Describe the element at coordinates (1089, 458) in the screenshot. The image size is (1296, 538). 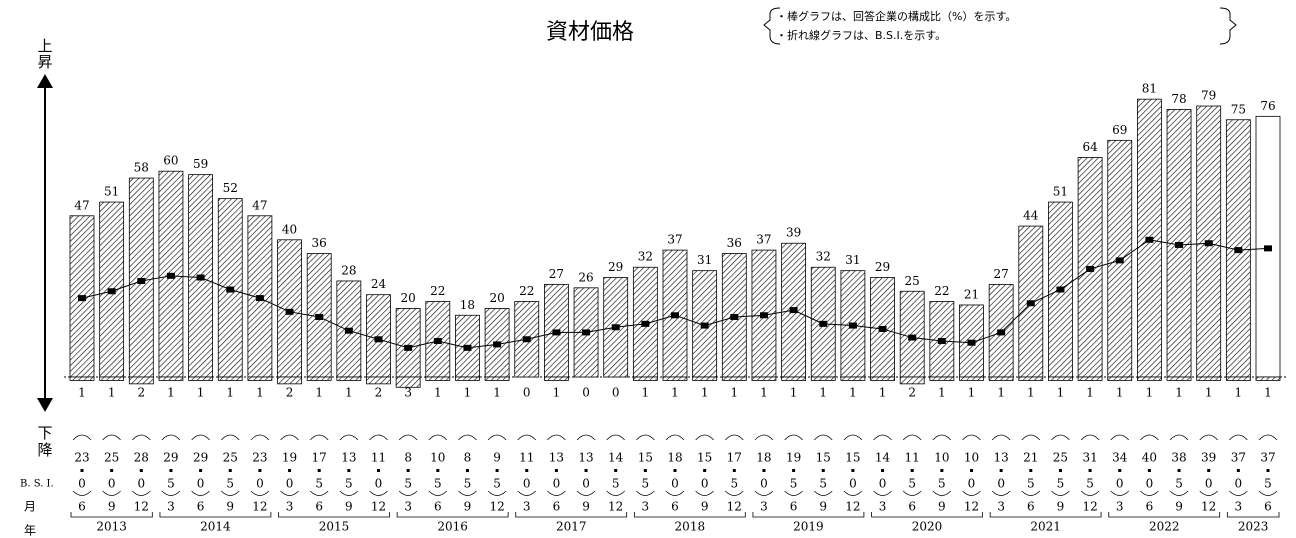
I see `bsi-int-label: 31` at that location.